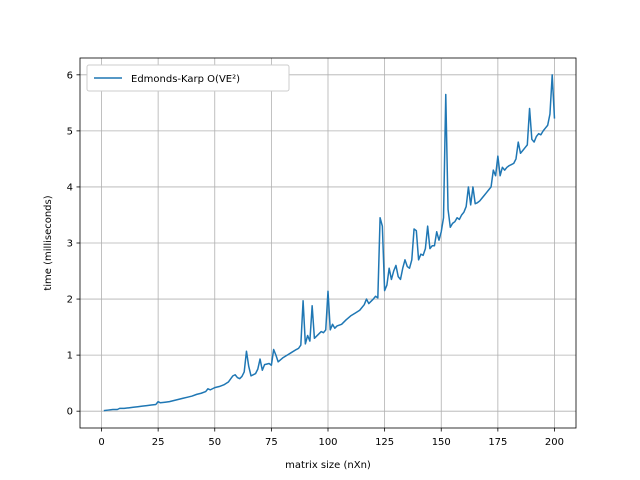 The image size is (640, 480). I want to click on legend-box, so click(188, 78).